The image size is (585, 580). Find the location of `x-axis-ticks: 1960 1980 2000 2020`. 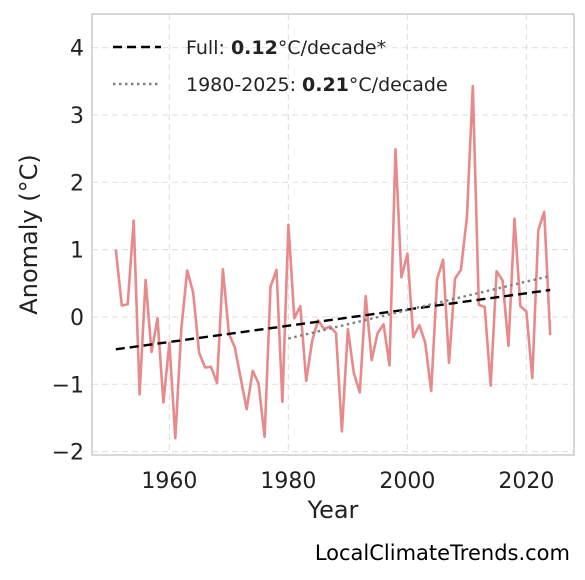

x-axis-ticks: 1960 1980 2000 2020 is located at coordinates (347, 481).